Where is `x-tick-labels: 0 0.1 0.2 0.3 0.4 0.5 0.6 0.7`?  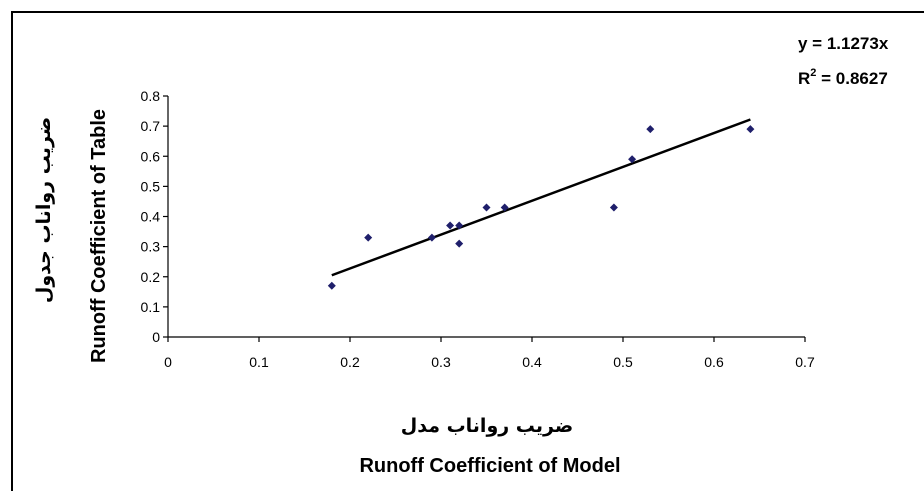
x-tick-labels: 0 0.1 0.2 0.3 0.4 0.5 0.6 0.7 is located at coordinates (489, 362).